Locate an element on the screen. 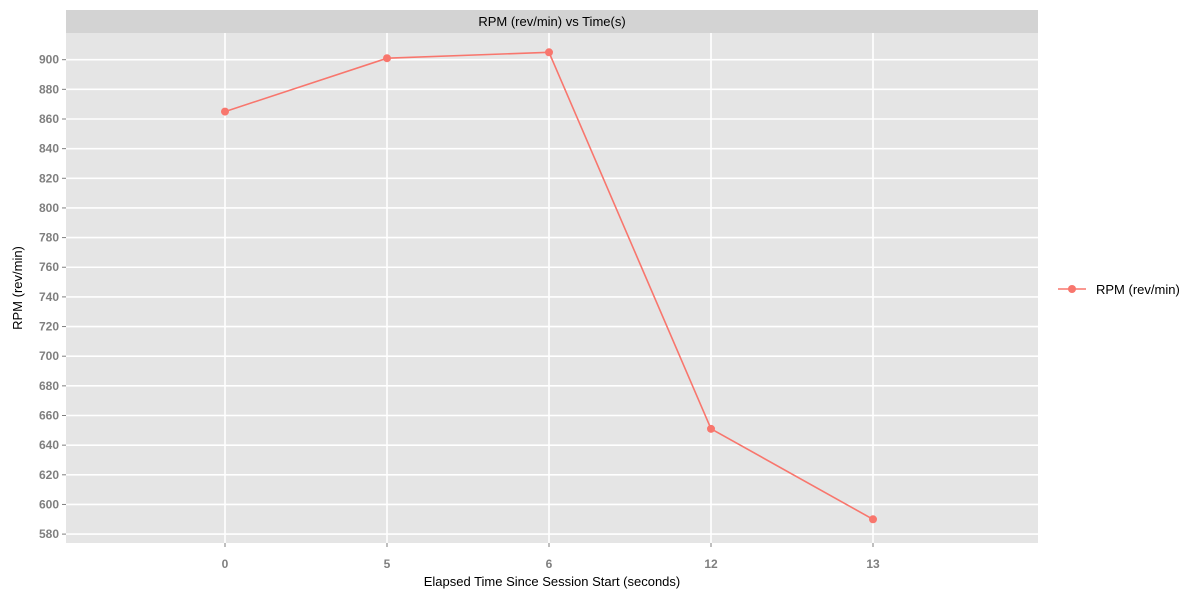  chart-title: RPM (rev/min) vs Time(s) is located at coordinates (551, 21).